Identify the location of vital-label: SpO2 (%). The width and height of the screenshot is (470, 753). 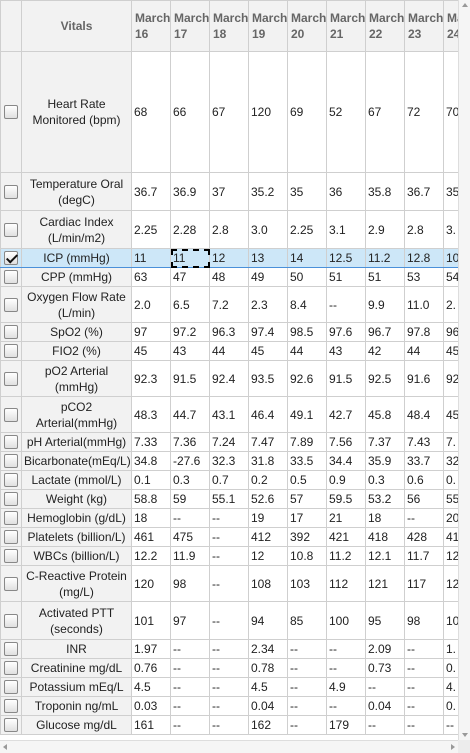
(76, 332).